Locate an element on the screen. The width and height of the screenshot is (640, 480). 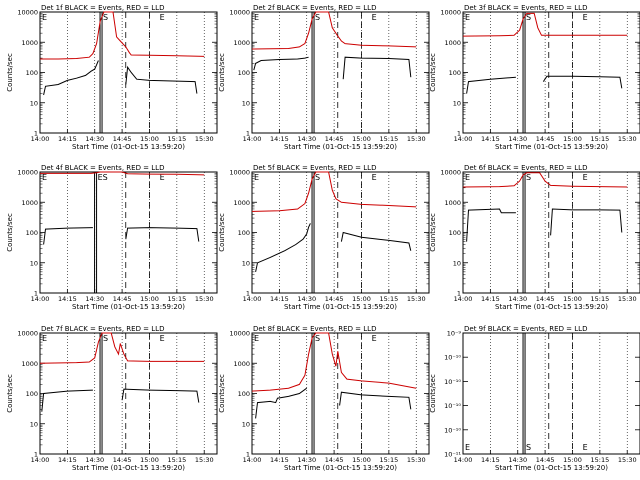
chart-title: Det 2f BLACK = Events, RED = LLD is located at coordinates (314, 8).